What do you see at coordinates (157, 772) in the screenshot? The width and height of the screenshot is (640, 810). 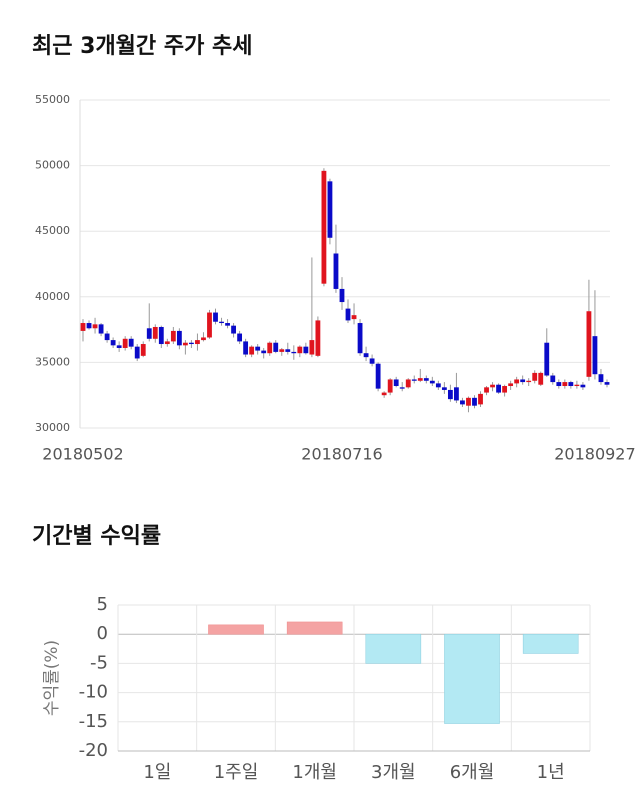 I see `x-tick-label: 1일` at bounding box center [157, 772].